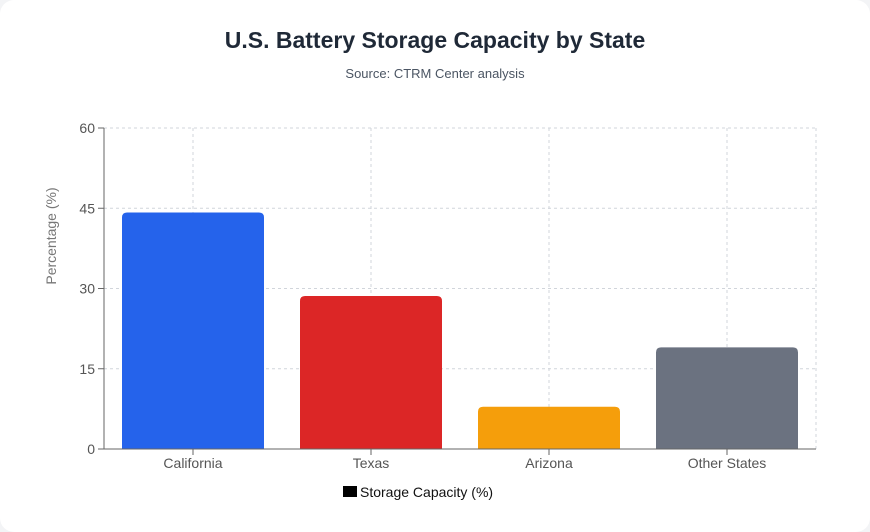 The image size is (870, 532). I want to click on bar-texas, so click(371, 372).